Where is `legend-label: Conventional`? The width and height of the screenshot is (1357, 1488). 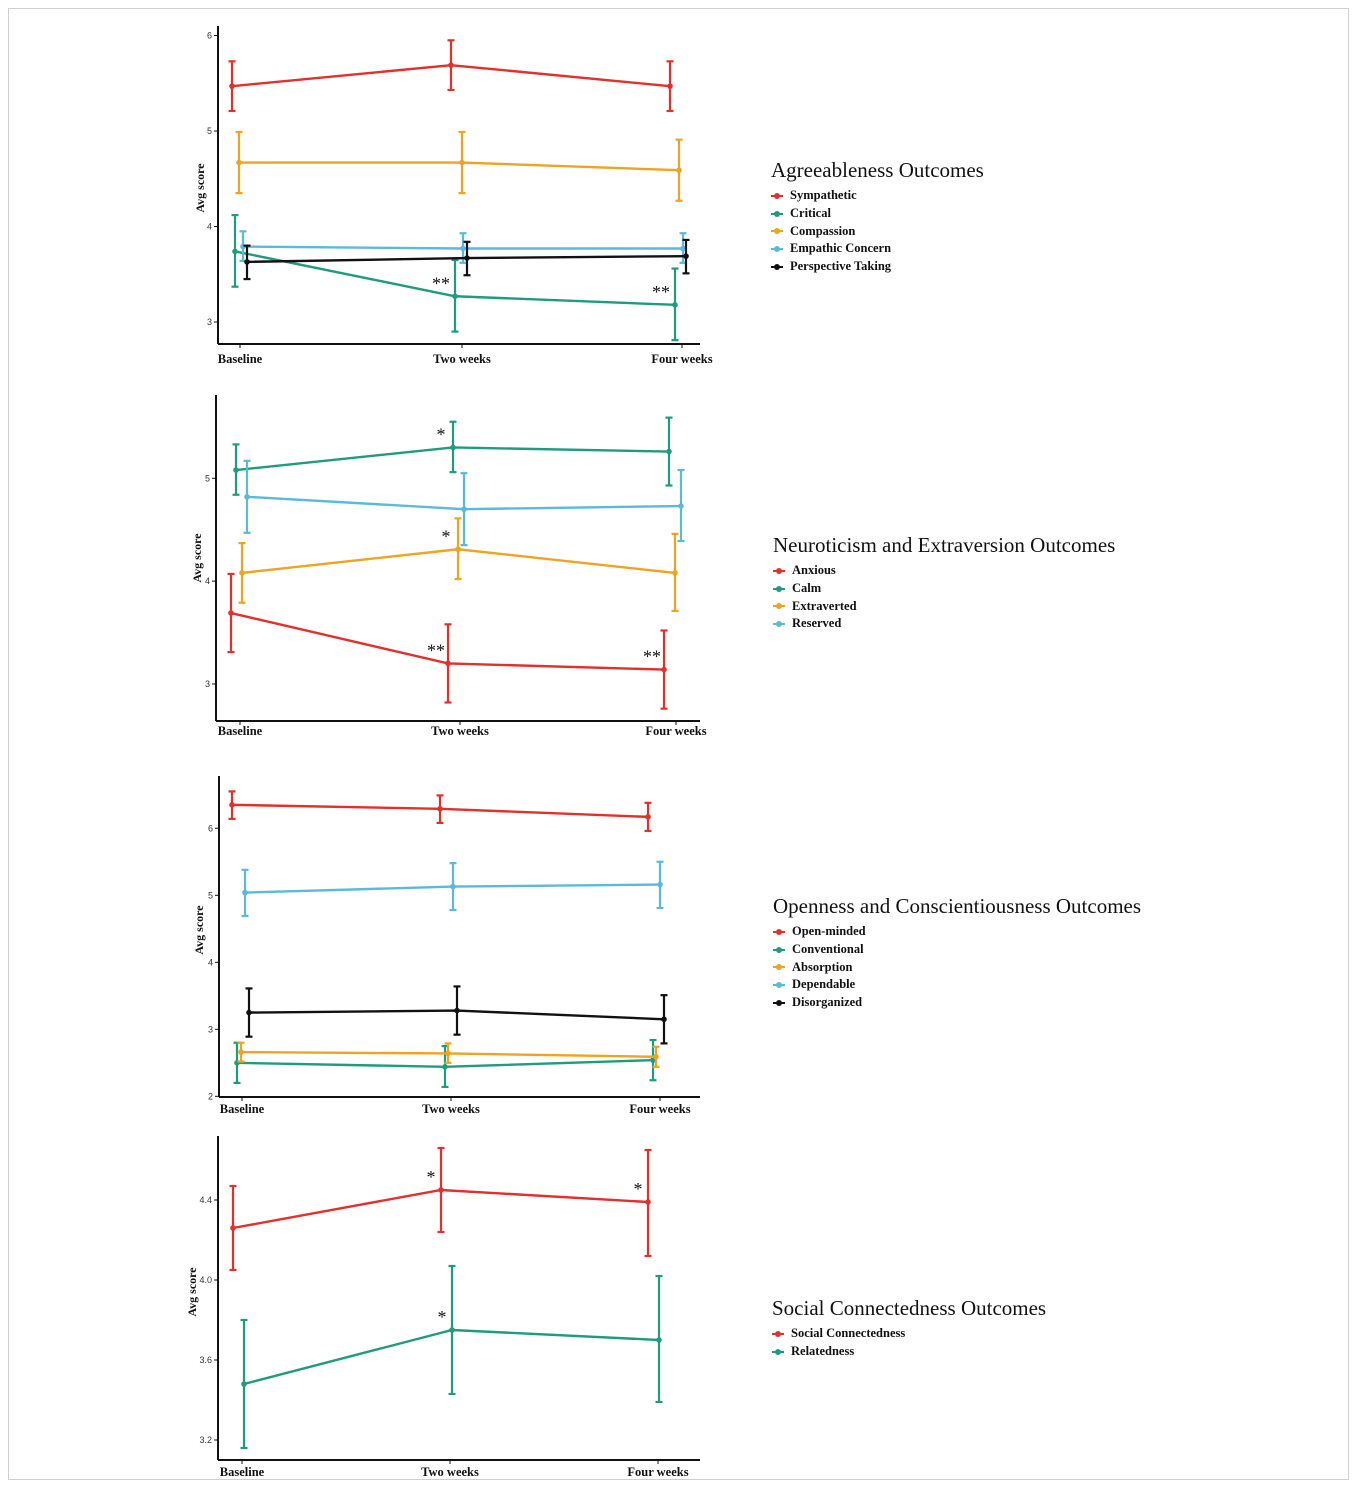
legend-label: Conventional is located at coordinates (828, 949).